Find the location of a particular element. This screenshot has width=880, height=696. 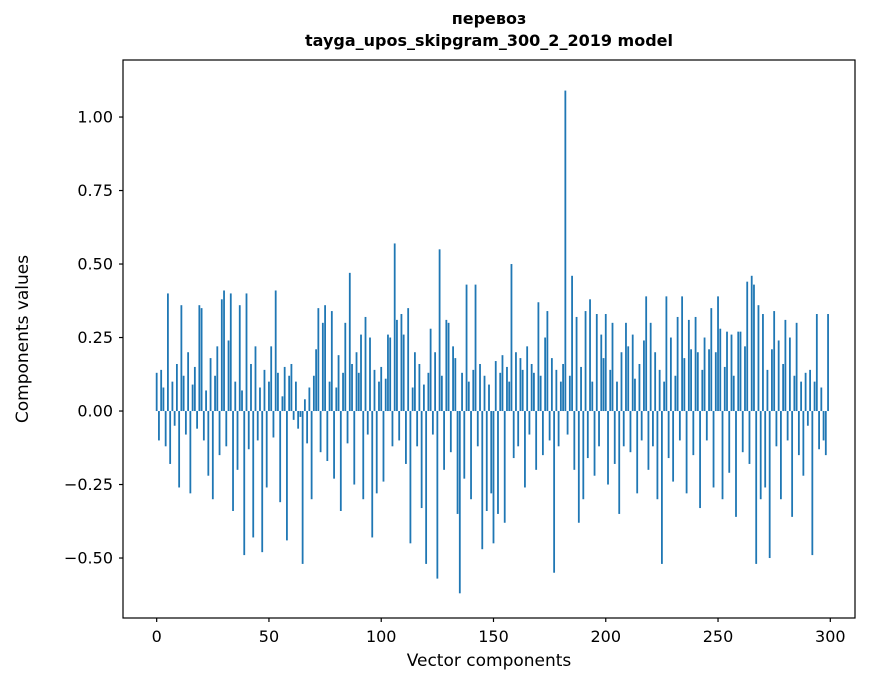

y-tick-label: 0.00 is located at coordinates (95, 411).